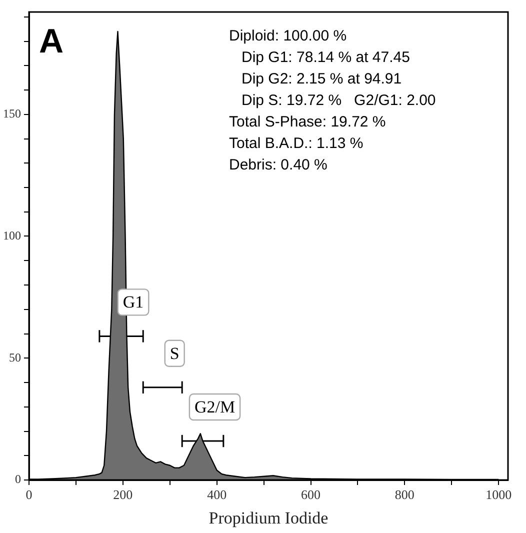 The width and height of the screenshot is (526, 533). Describe the element at coordinates (278, 165) in the screenshot. I see `annotation: Debris: 0.40 %` at that location.